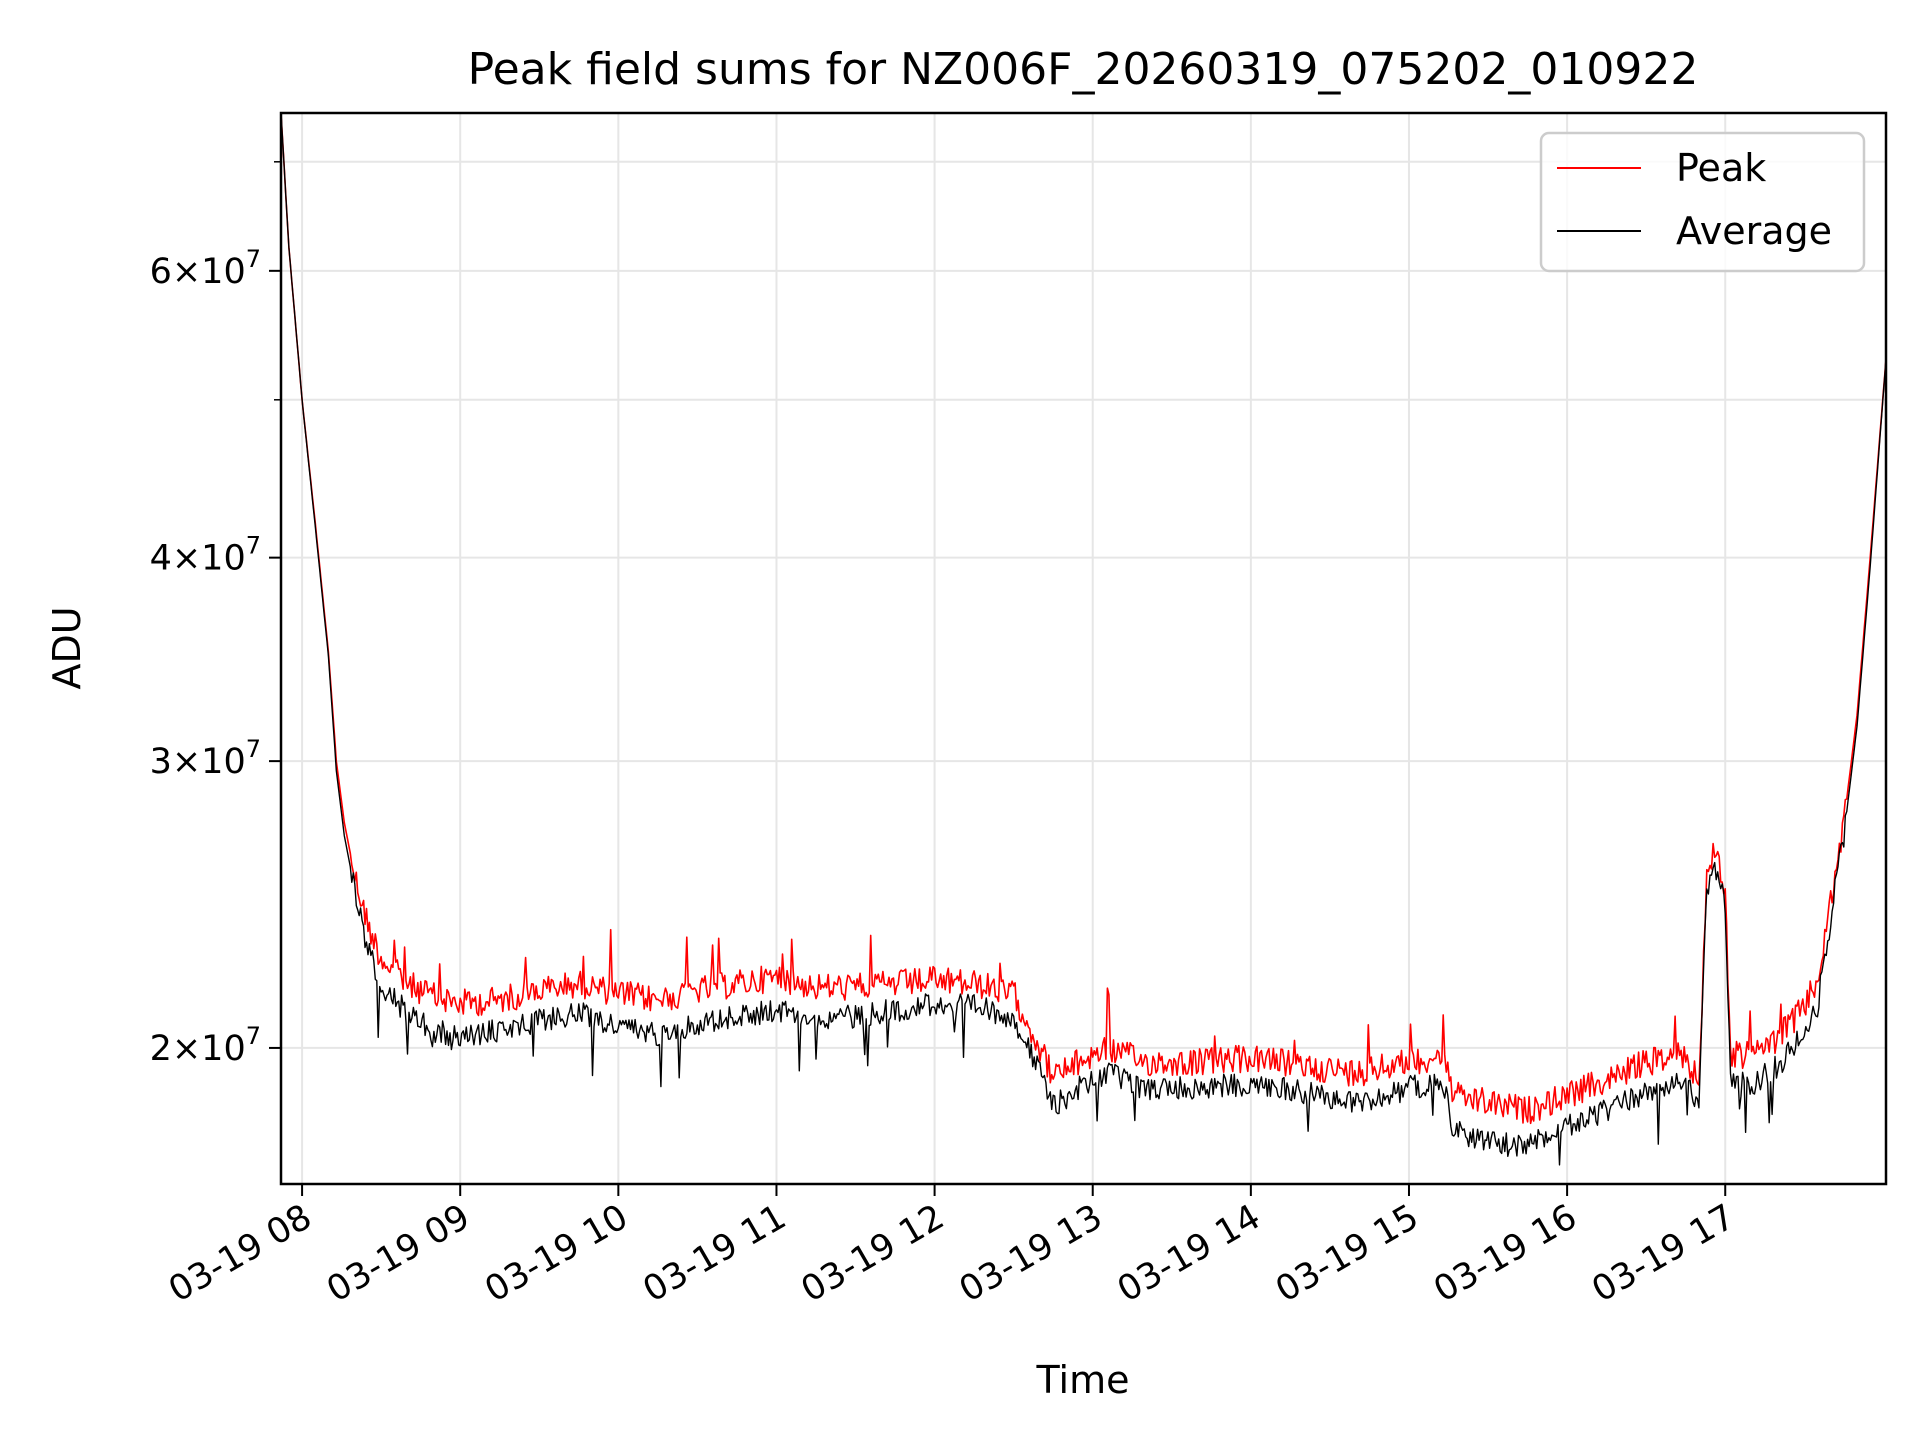 The height and width of the screenshot is (1440, 1920). What do you see at coordinates (161, 559) in the screenshot?
I see `y-tick-mantissa: 4` at bounding box center [161, 559].